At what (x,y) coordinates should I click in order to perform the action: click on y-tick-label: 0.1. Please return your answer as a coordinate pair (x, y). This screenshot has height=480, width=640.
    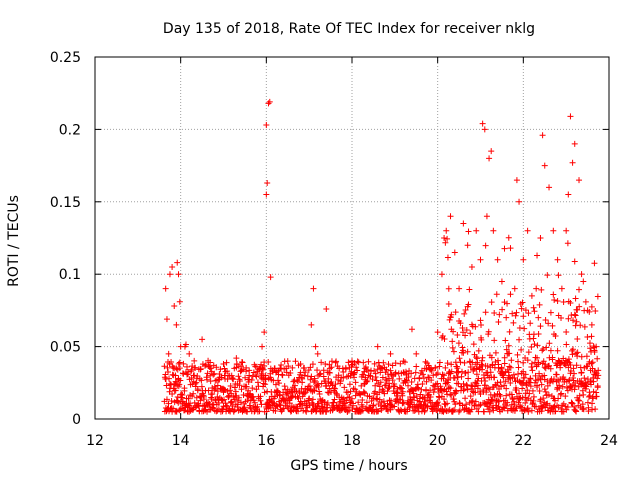
    Looking at the image, I should click on (70, 275).